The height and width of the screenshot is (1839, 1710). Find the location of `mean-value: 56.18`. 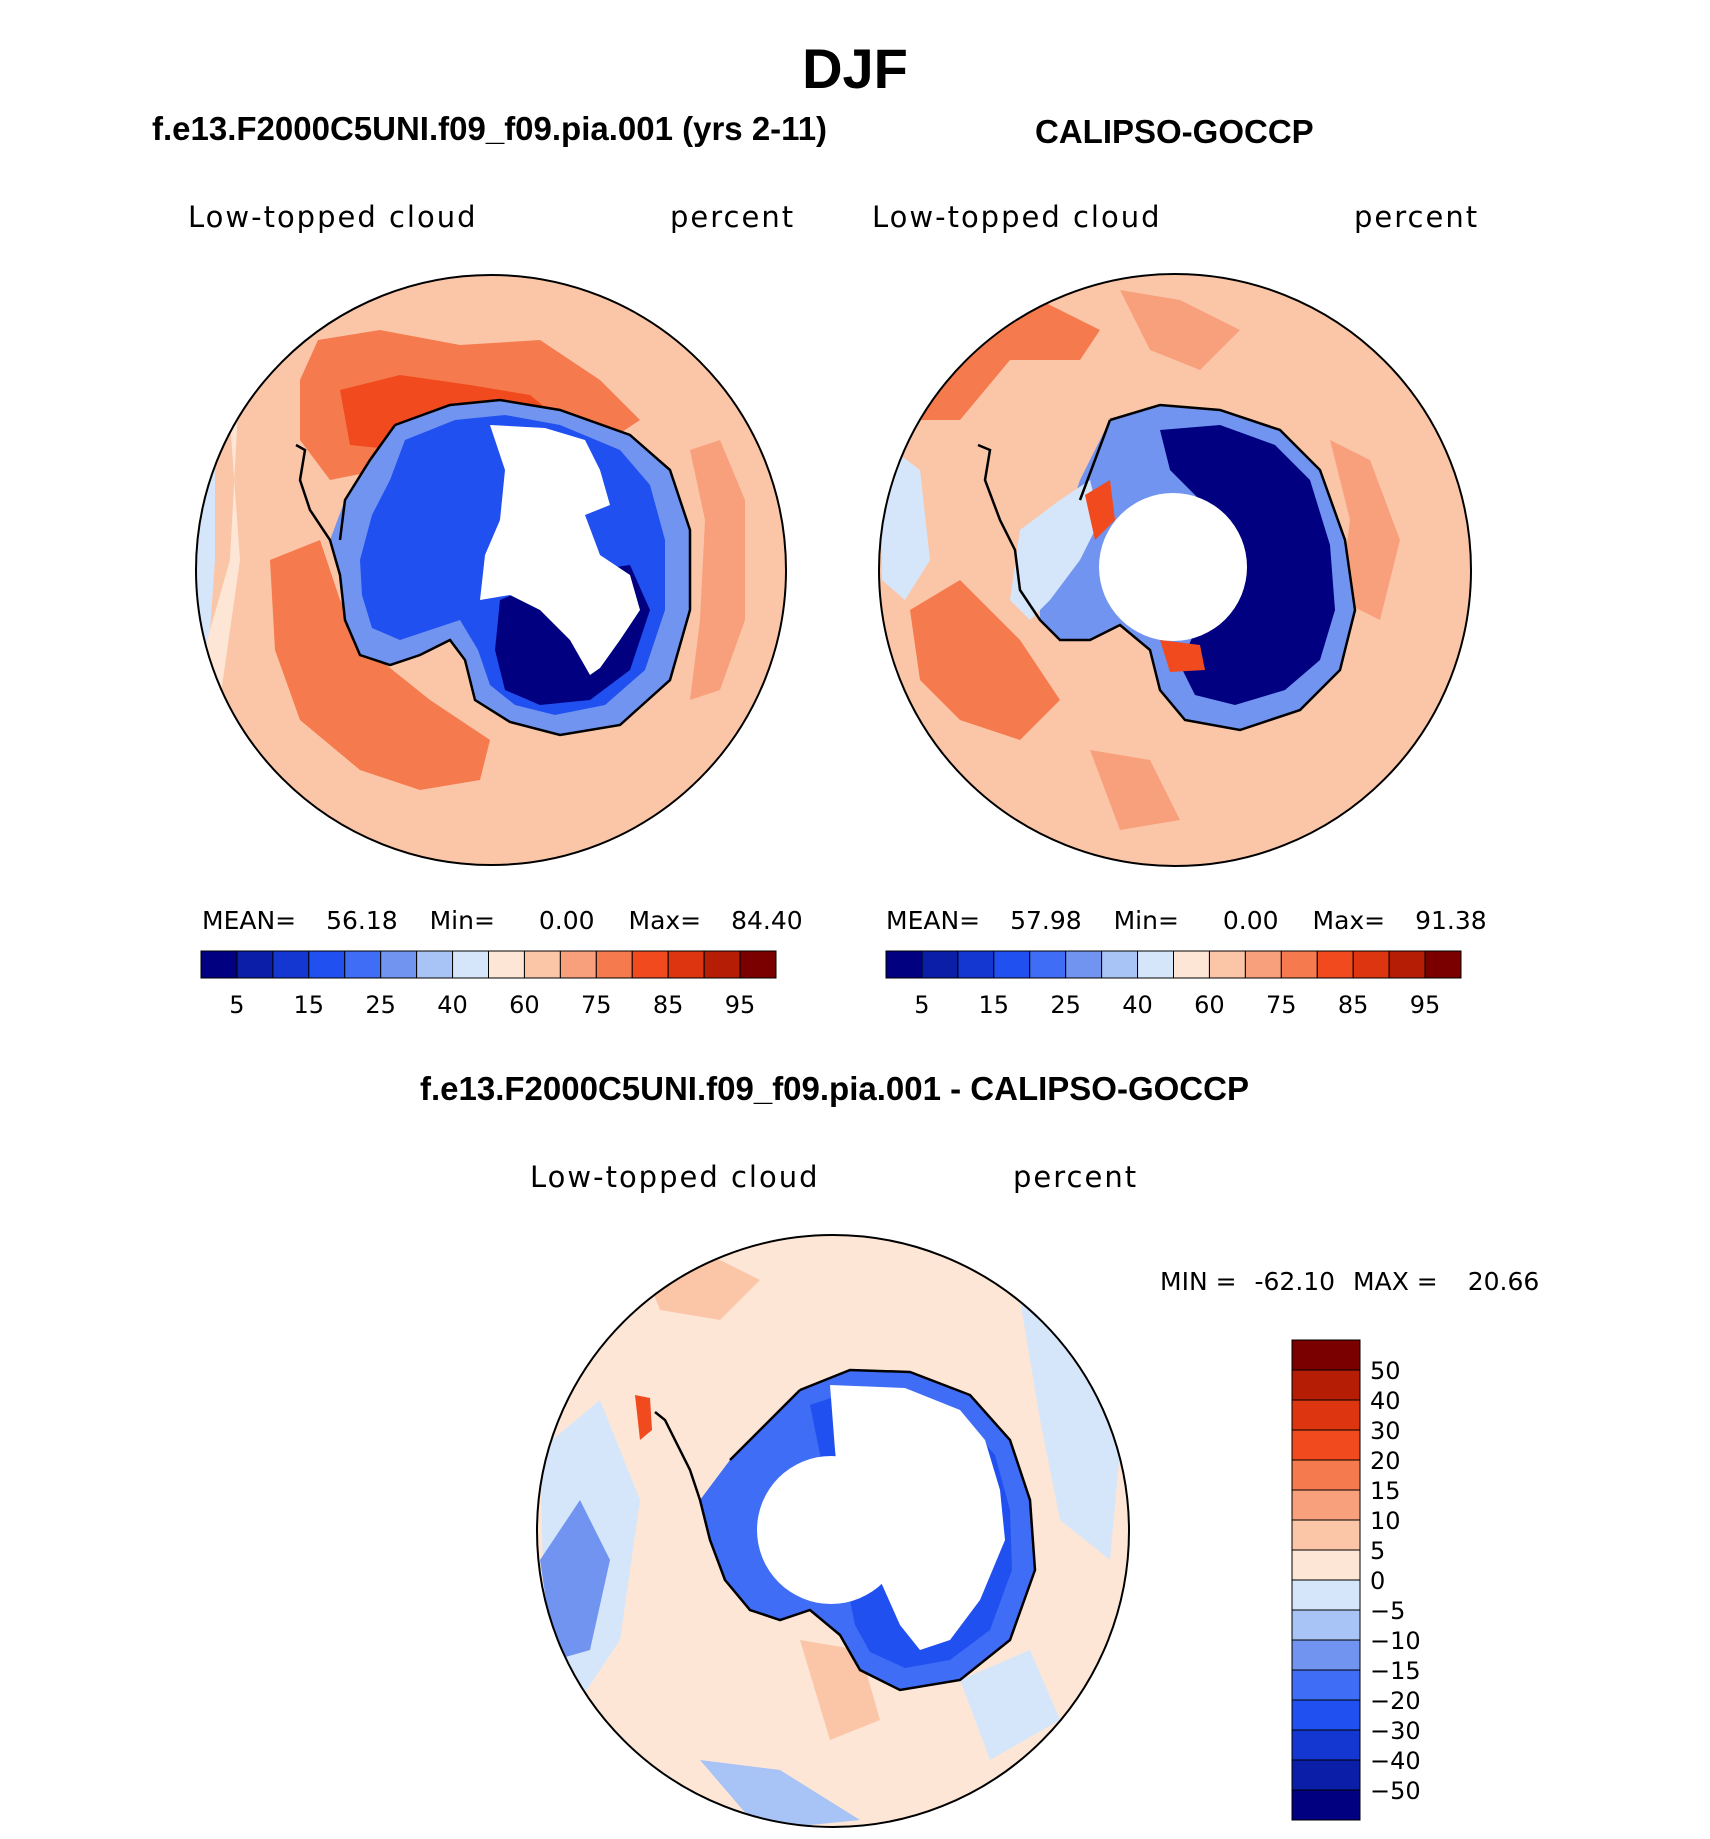

mean-value: 56.18 is located at coordinates (362, 920).